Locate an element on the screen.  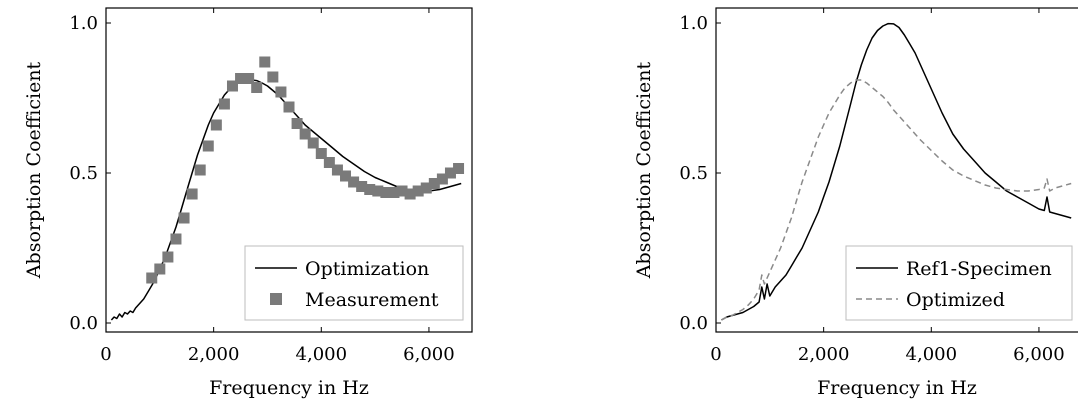
legend: Ref1-Specimen Optimized is located at coordinates (959, 283).